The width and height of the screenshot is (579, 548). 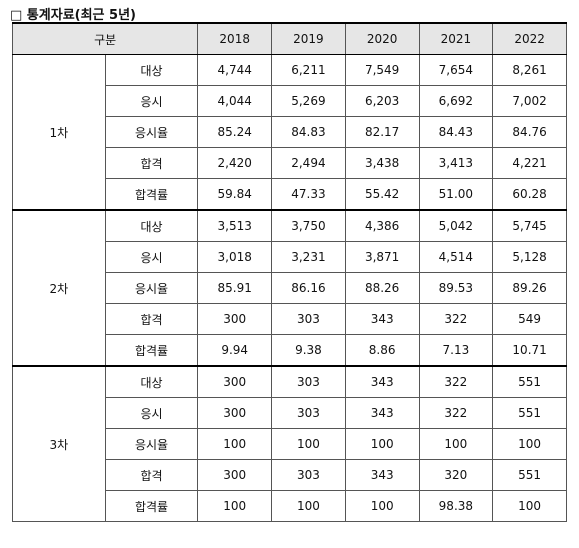 I want to click on value-cell: 6,203, so click(x=382, y=101).